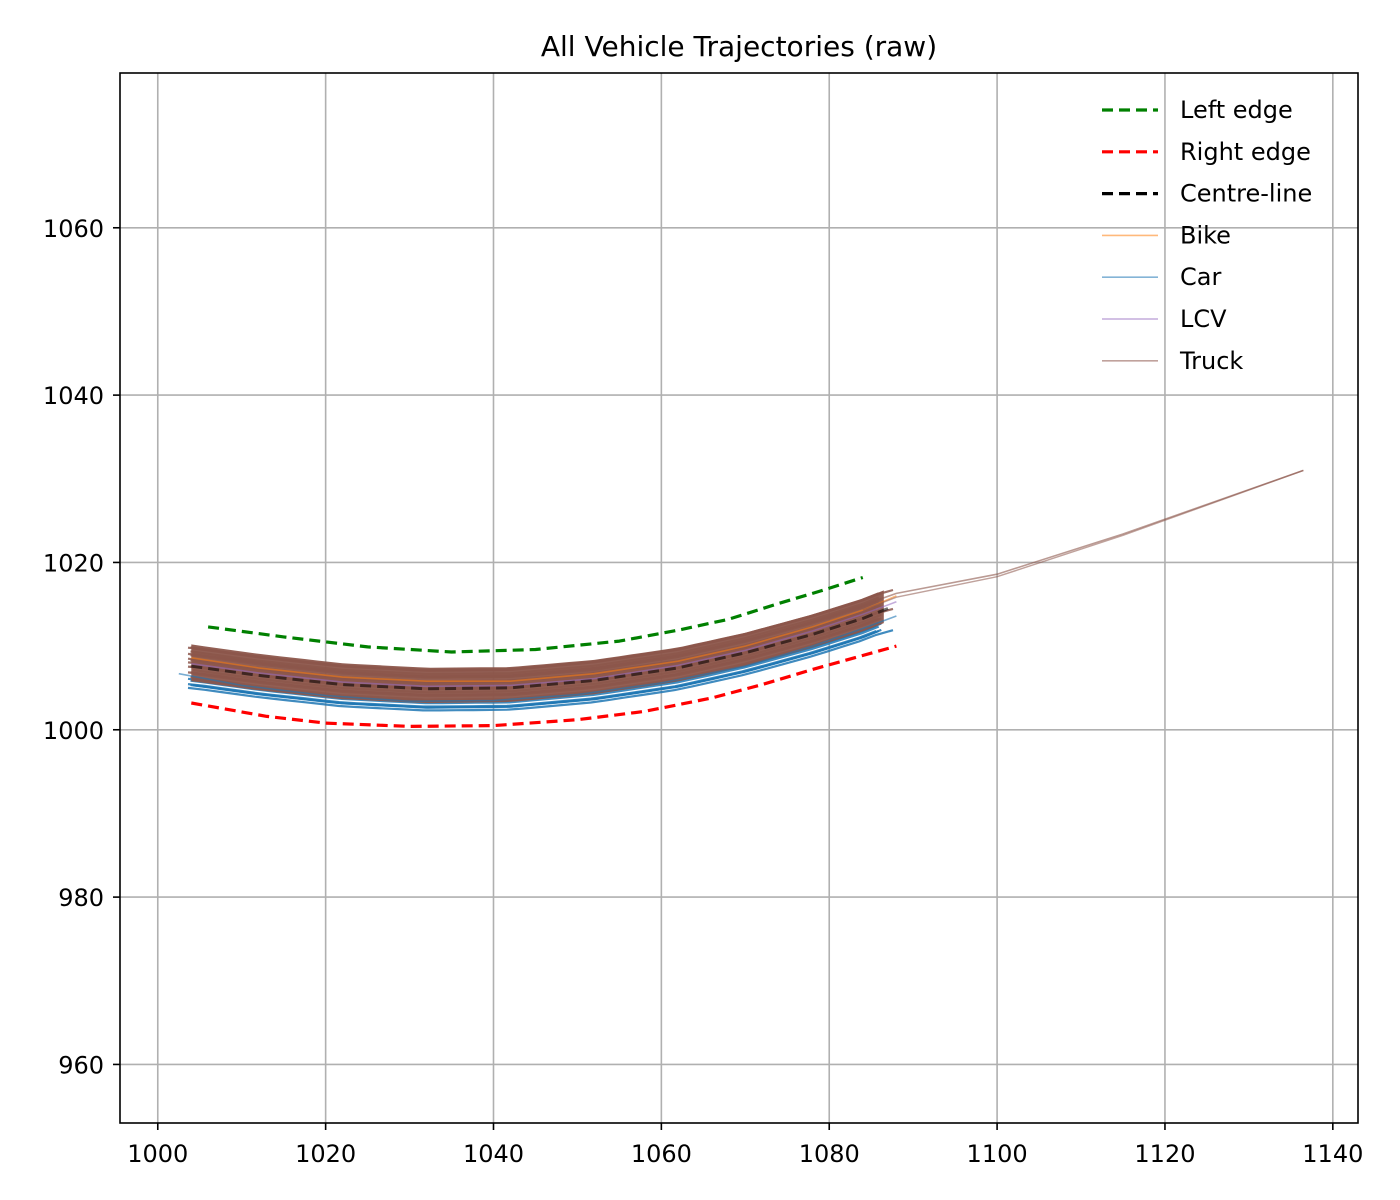 This screenshot has width=1400, height=1200. Describe the element at coordinates (493, 1154) in the screenshot. I see `x-tick-label: 1040` at that location.